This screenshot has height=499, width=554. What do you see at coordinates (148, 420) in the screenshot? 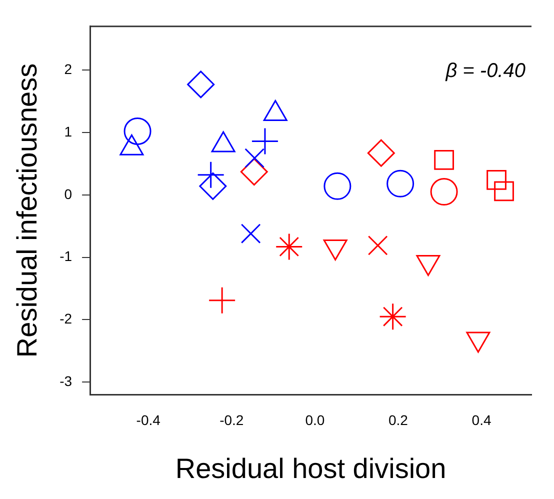
I see `x-tick-label: -0.4` at bounding box center [148, 420].